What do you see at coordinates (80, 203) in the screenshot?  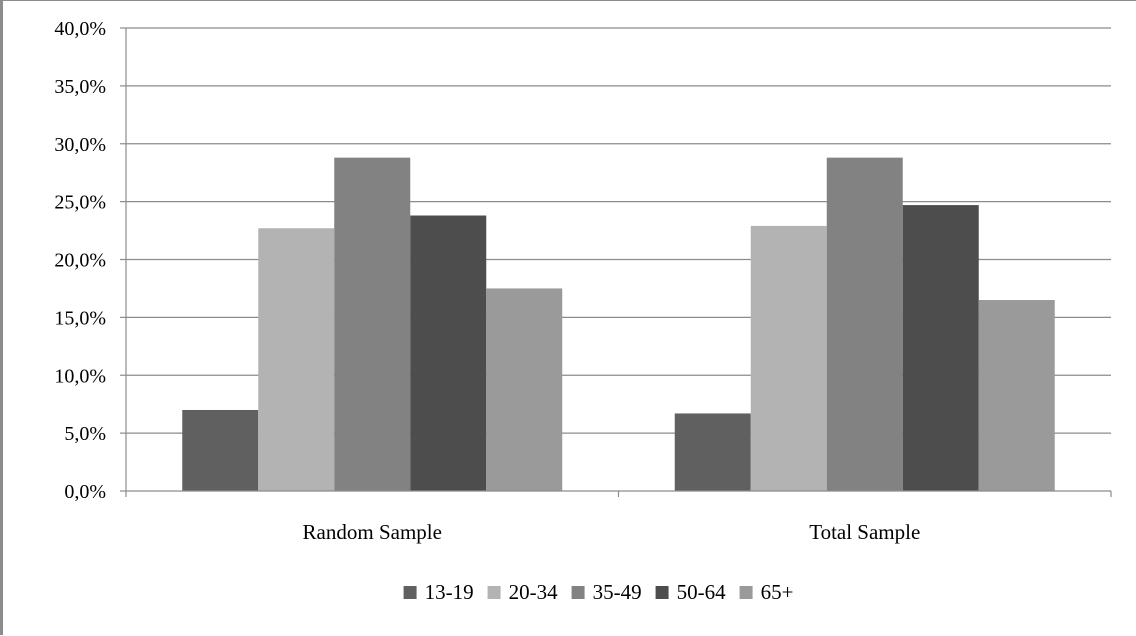 I see `y-tick-label: 25,0%` at bounding box center [80, 203].